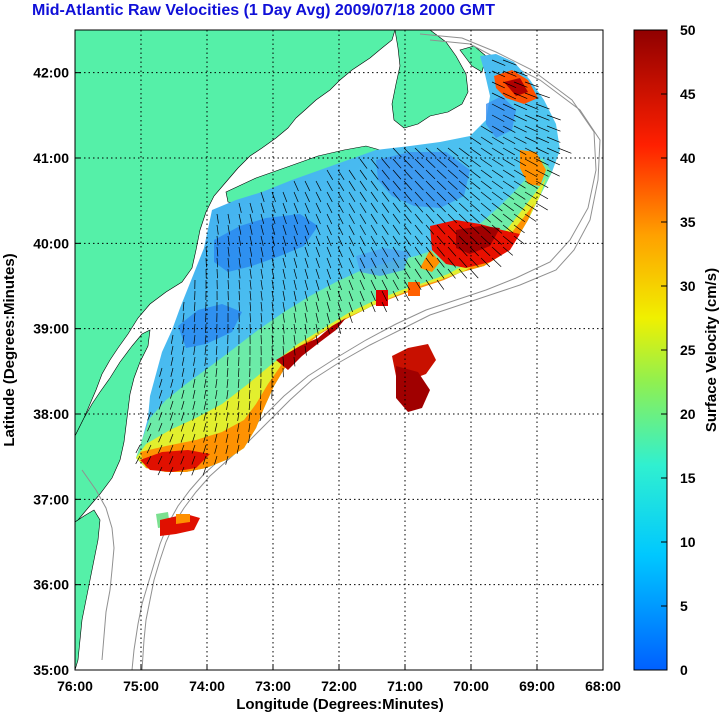  Describe the element at coordinates (603, 686) in the screenshot. I see `x-tick-label: 68:00` at that location.